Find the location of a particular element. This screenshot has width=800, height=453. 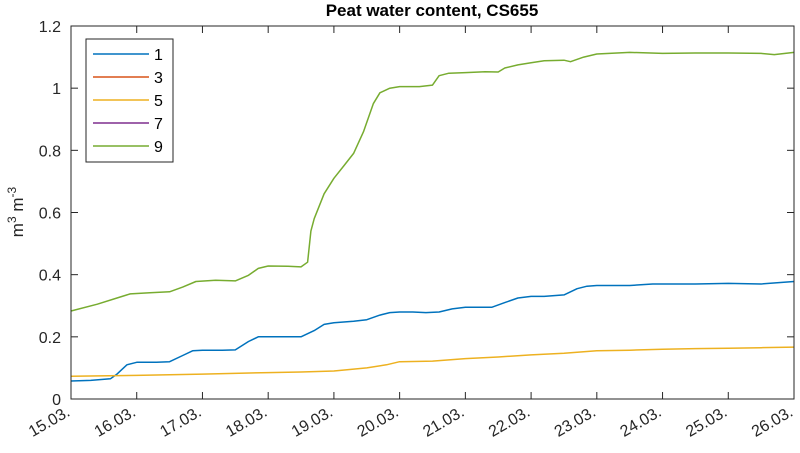

legend-item-3: 3 is located at coordinates (128, 78).